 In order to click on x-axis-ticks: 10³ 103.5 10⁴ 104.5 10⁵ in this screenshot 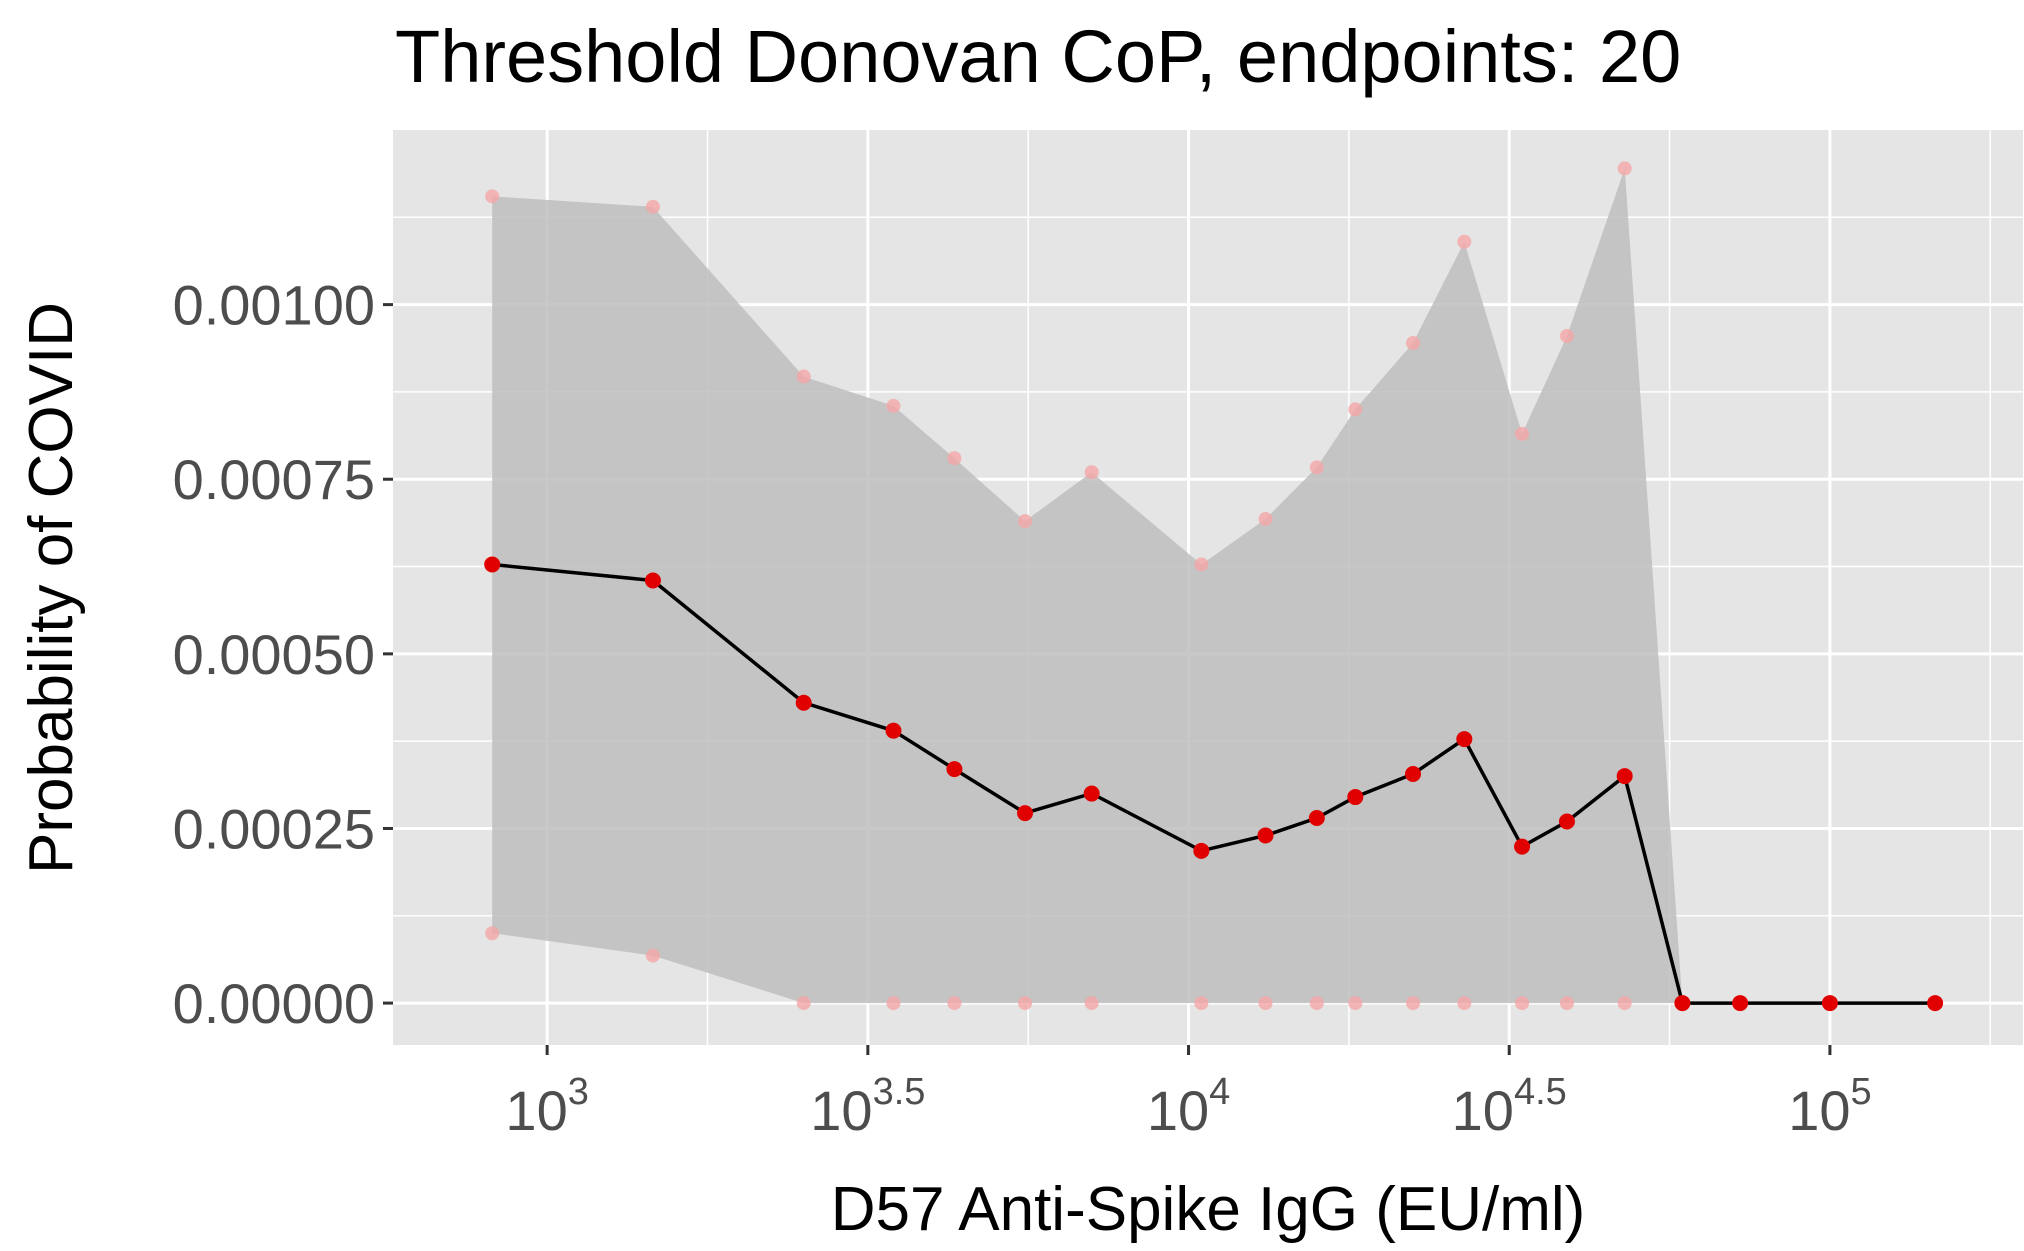, I will do `click(1188, 1093)`.